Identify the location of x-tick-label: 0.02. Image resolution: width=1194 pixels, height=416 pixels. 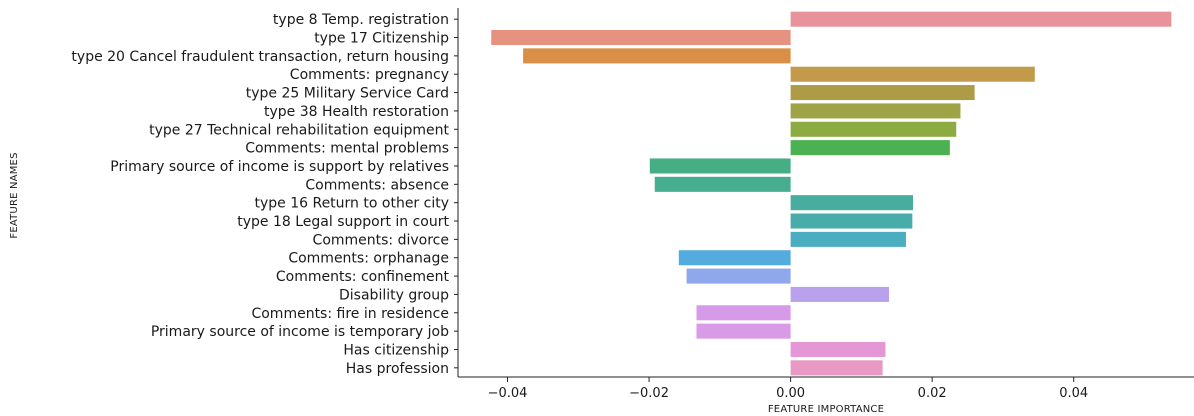
(932, 393).